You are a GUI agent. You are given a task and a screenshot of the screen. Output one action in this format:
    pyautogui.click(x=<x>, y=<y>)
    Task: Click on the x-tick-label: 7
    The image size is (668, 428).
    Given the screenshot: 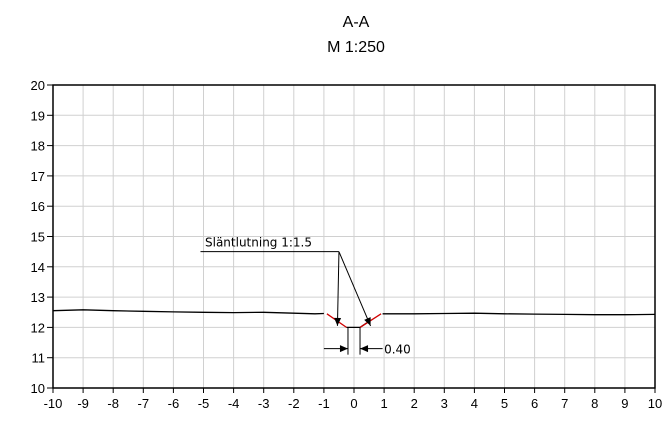 What is the action you would take?
    pyautogui.click(x=564, y=403)
    